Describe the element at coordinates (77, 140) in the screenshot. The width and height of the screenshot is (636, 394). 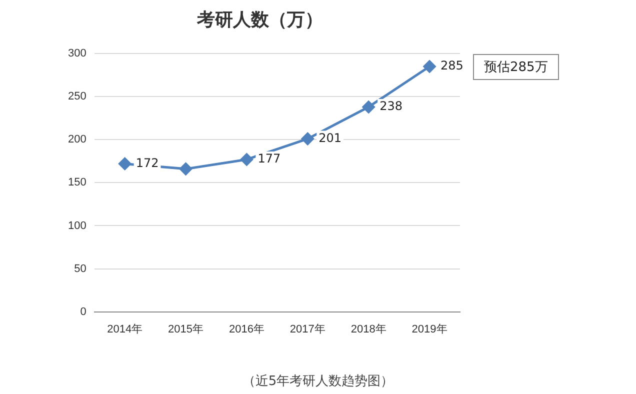
I see `y-tick-label: 200` at that location.